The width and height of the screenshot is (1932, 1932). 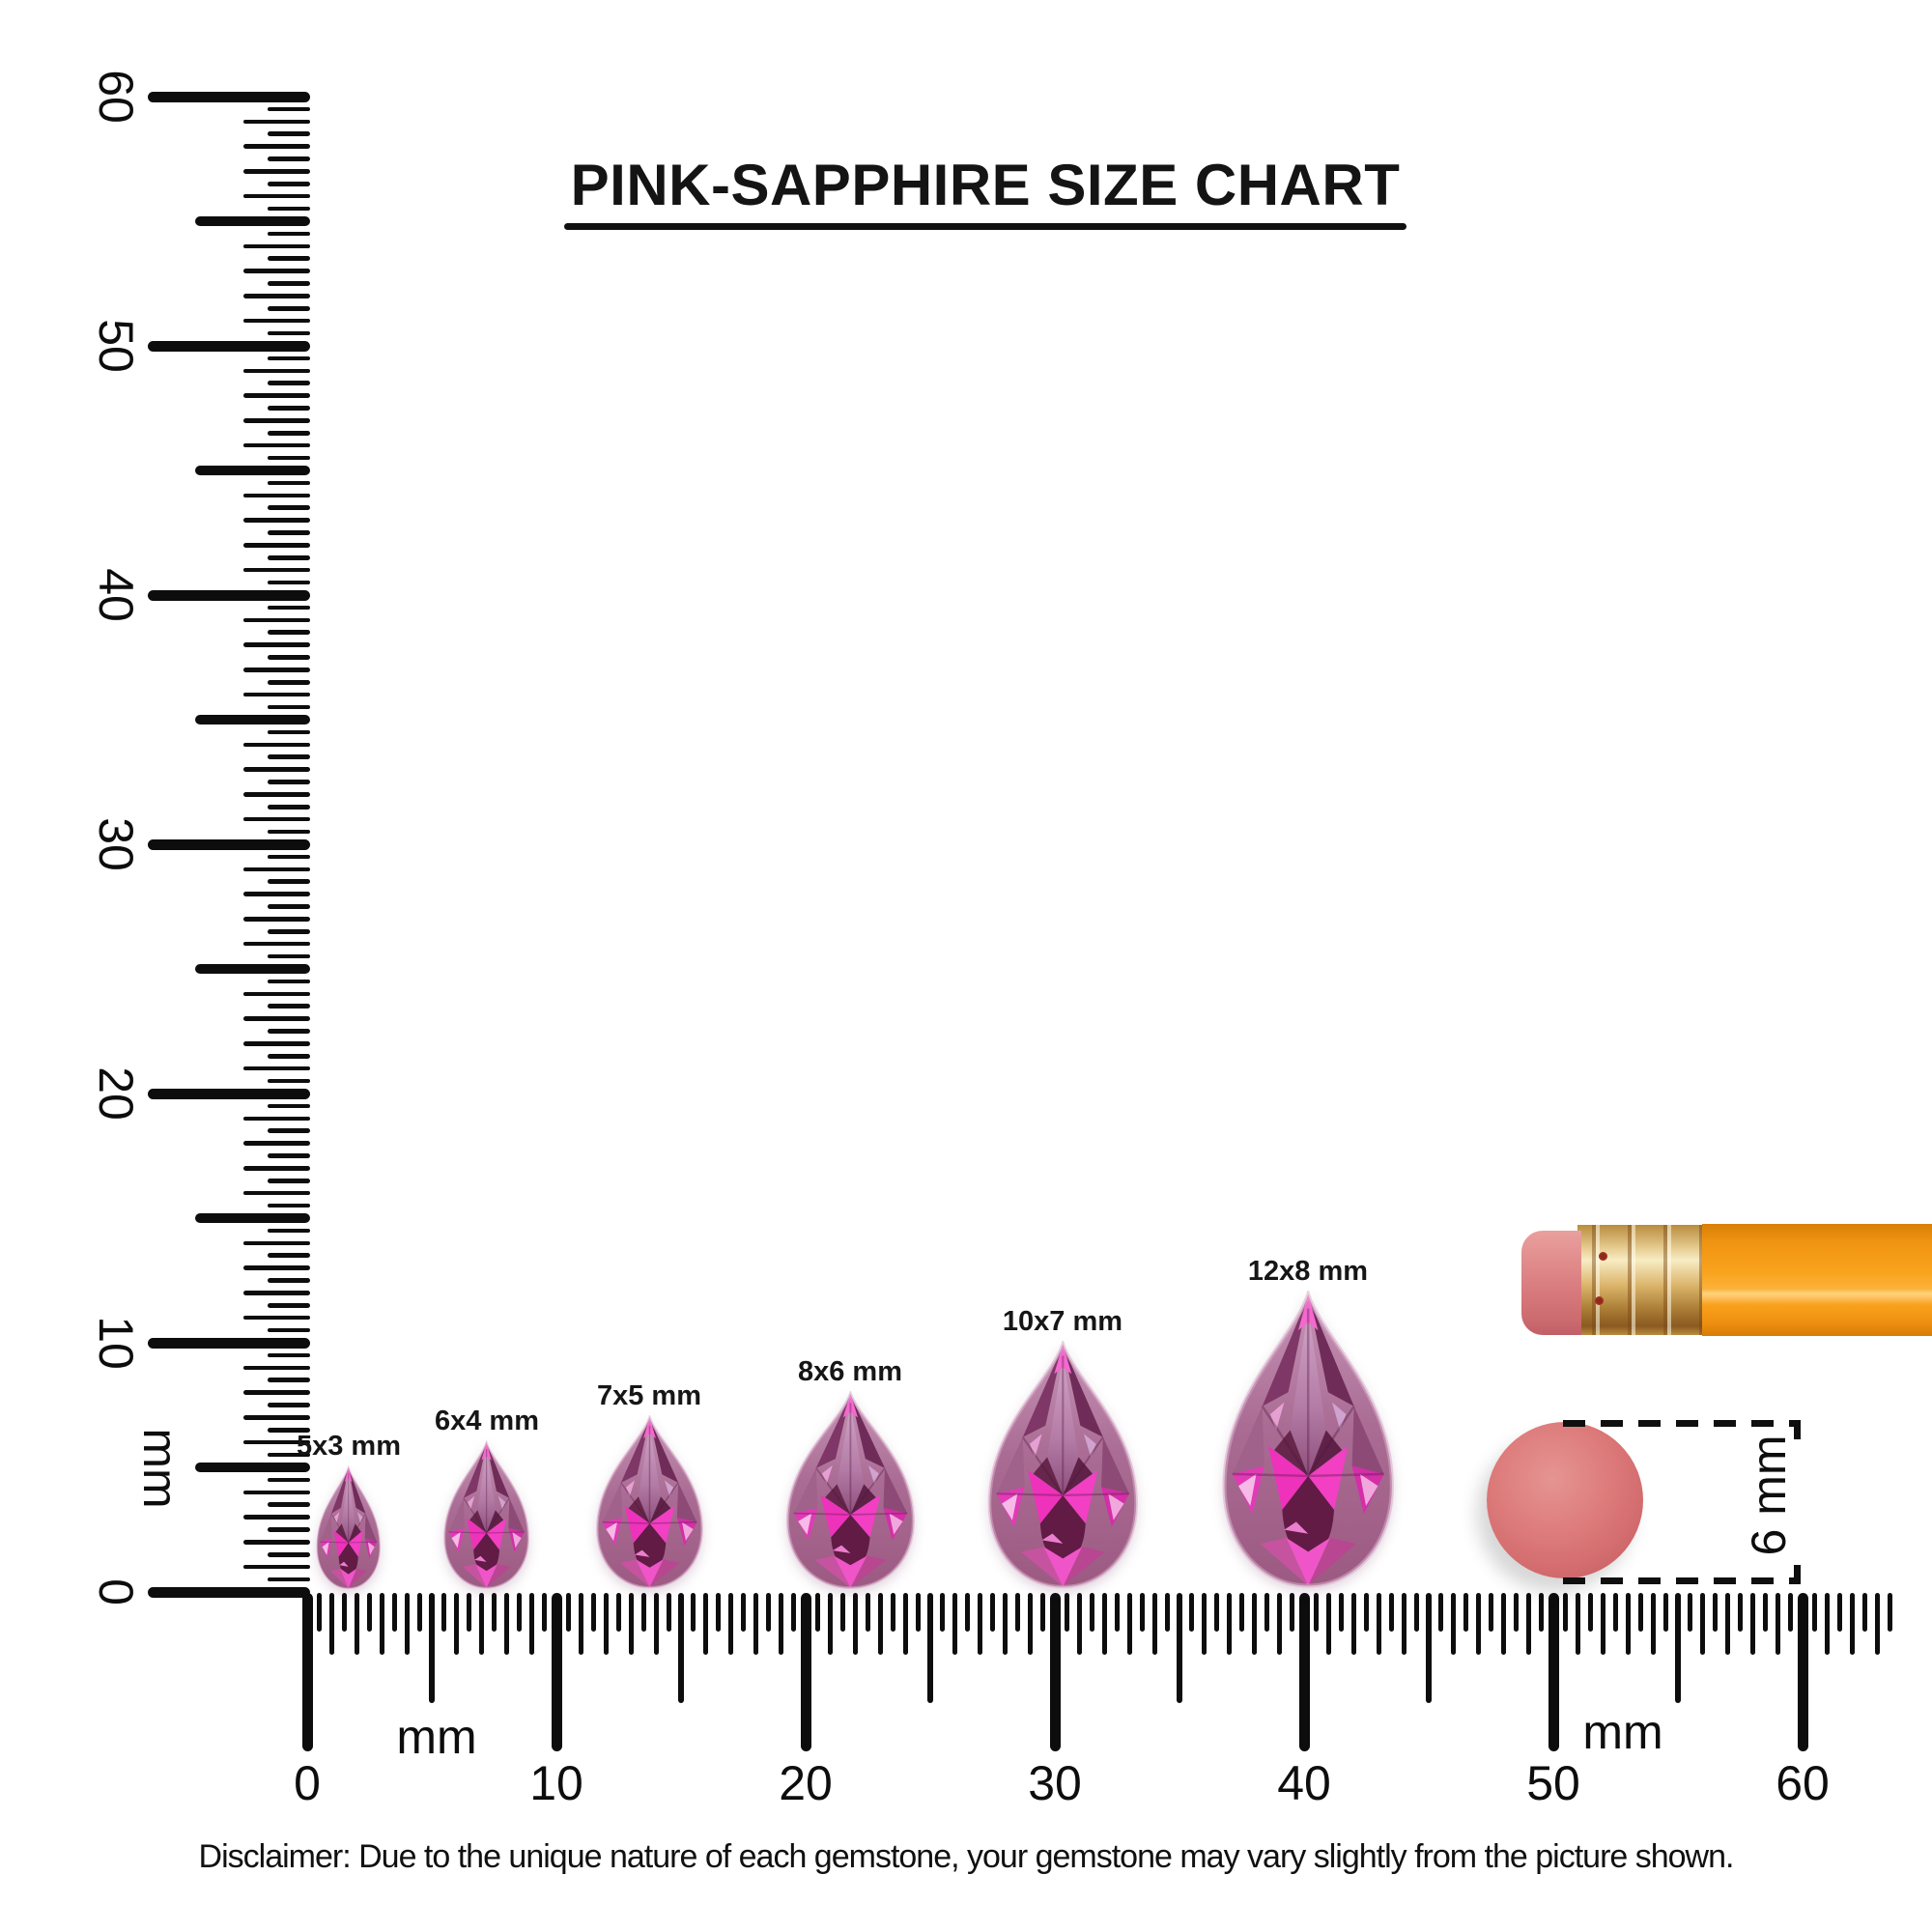 What do you see at coordinates (349, 1446) in the screenshot?
I see `gem-size-label: 5x3 mm` at bounding box center [349, 1446].